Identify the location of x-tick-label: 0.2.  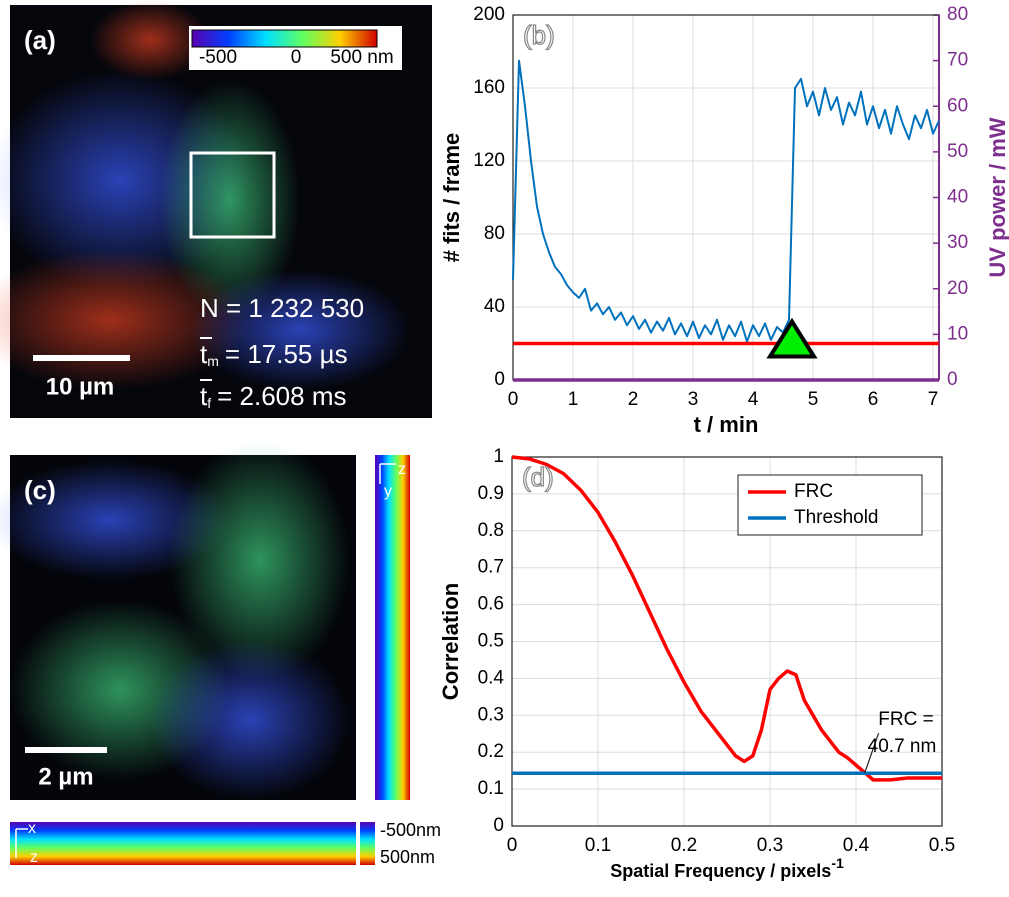
(684, 845).